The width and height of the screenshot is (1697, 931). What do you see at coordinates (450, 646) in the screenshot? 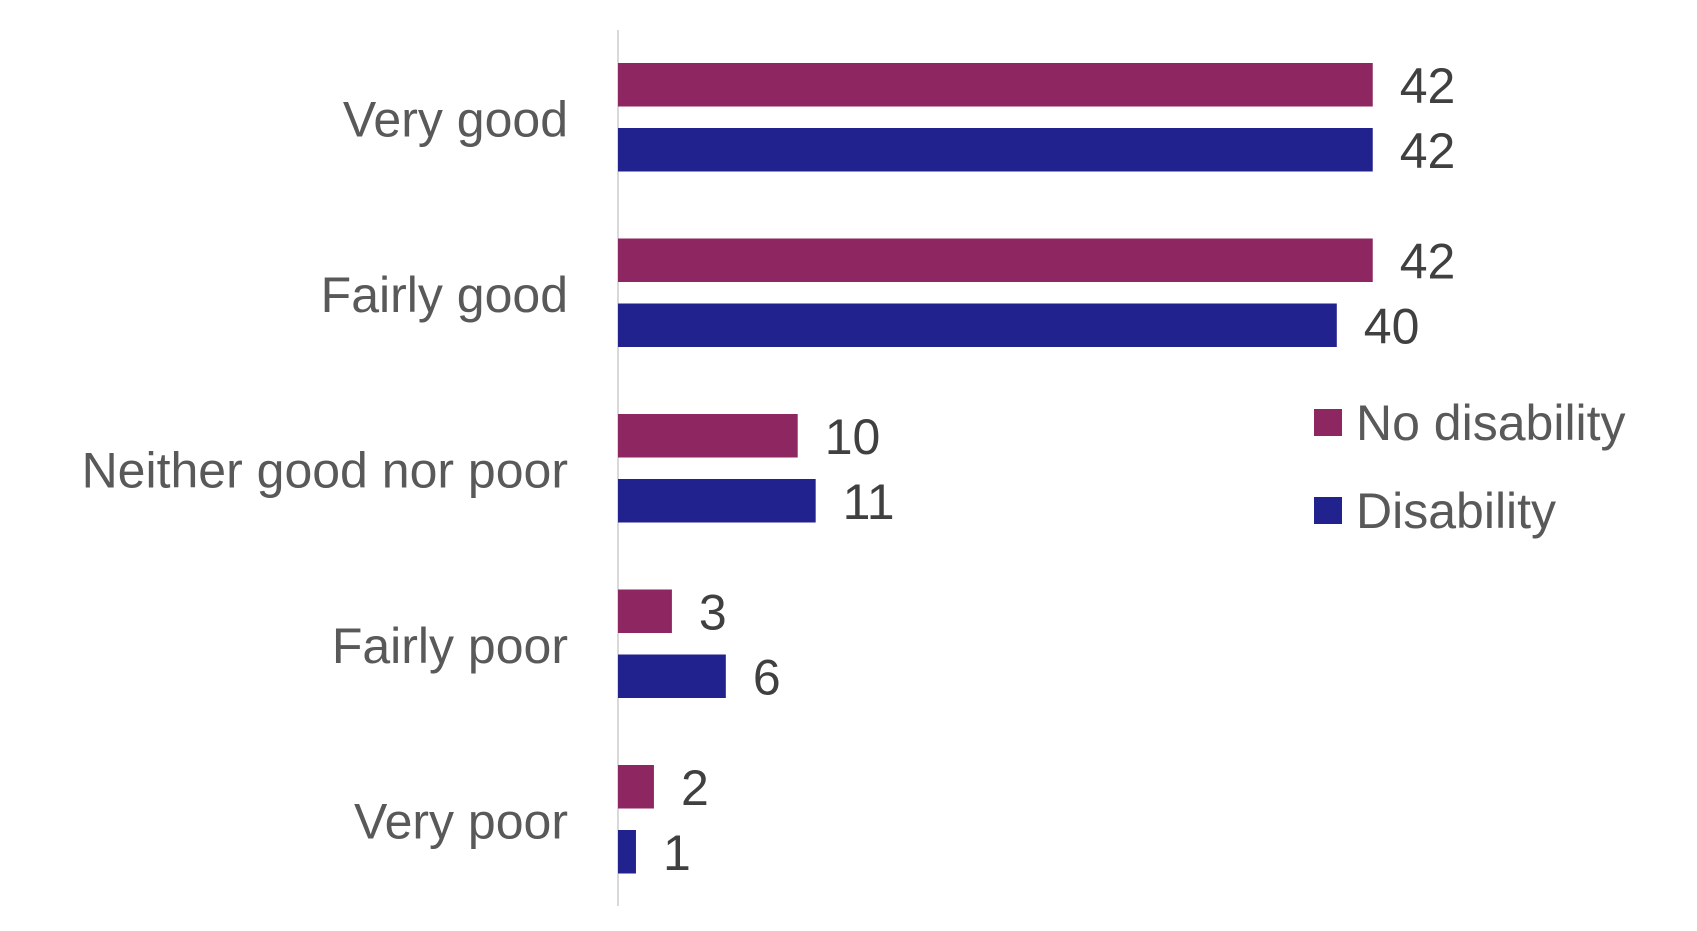
I see `category-label: Fairly poor` at bounding box center [450, 646].